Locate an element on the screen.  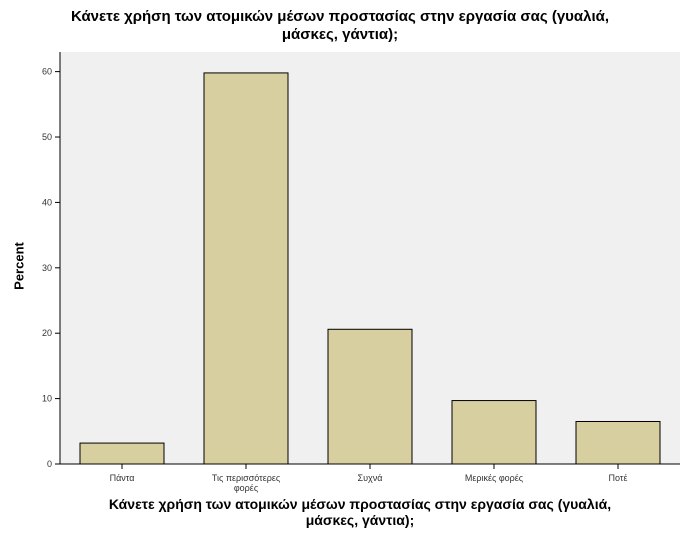
y-tick-label: 40 is located at coordinates (47, 202).